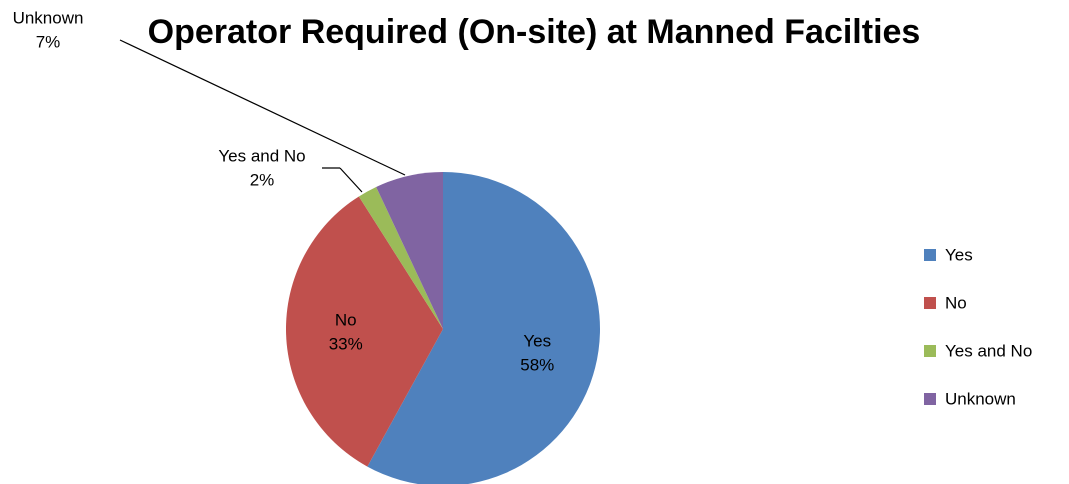 This screenshot has width=1069, height=484. I want to click on data-label-value: 7%, so click(48, 41).